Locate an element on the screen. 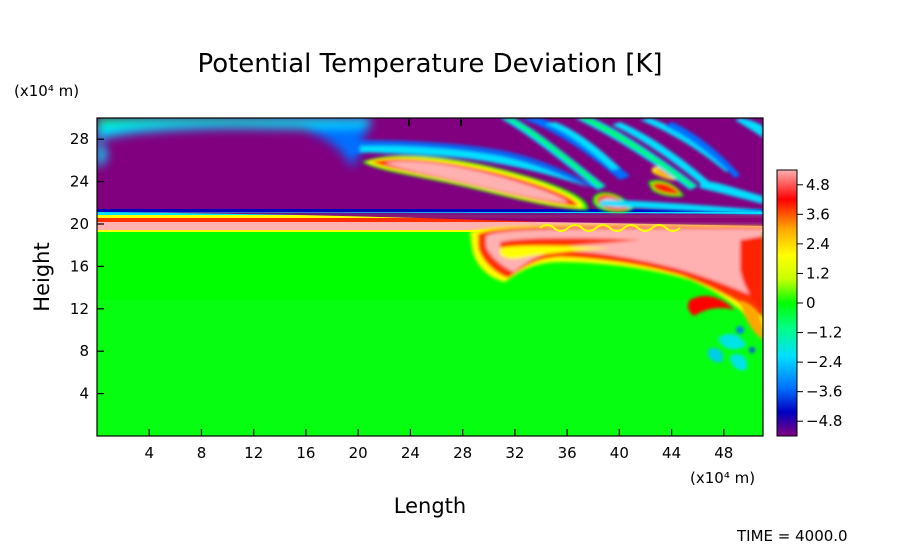 The image size is (904, 544). x-tick-label: 16 is located at coordinates (305, 453).